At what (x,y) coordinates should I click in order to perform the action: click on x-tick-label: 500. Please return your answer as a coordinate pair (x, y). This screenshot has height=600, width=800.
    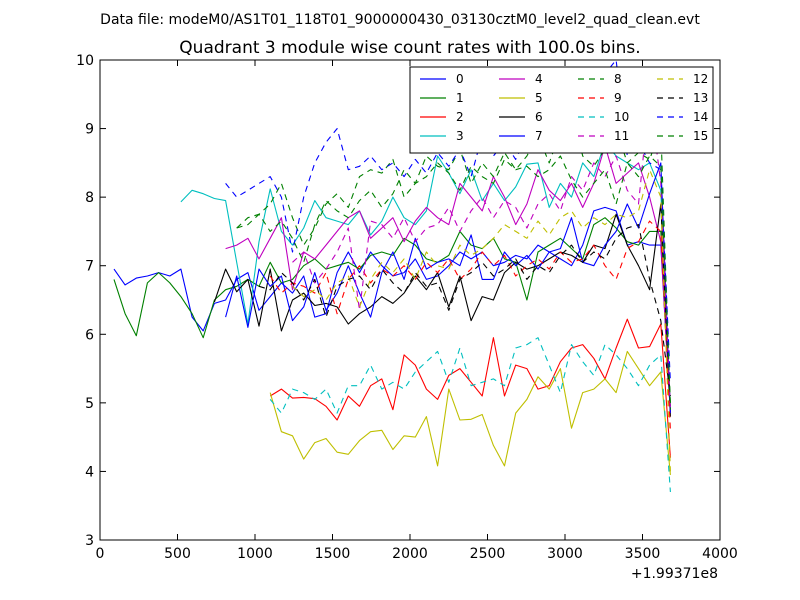
    Looking at the image, I should click on (177, 554).